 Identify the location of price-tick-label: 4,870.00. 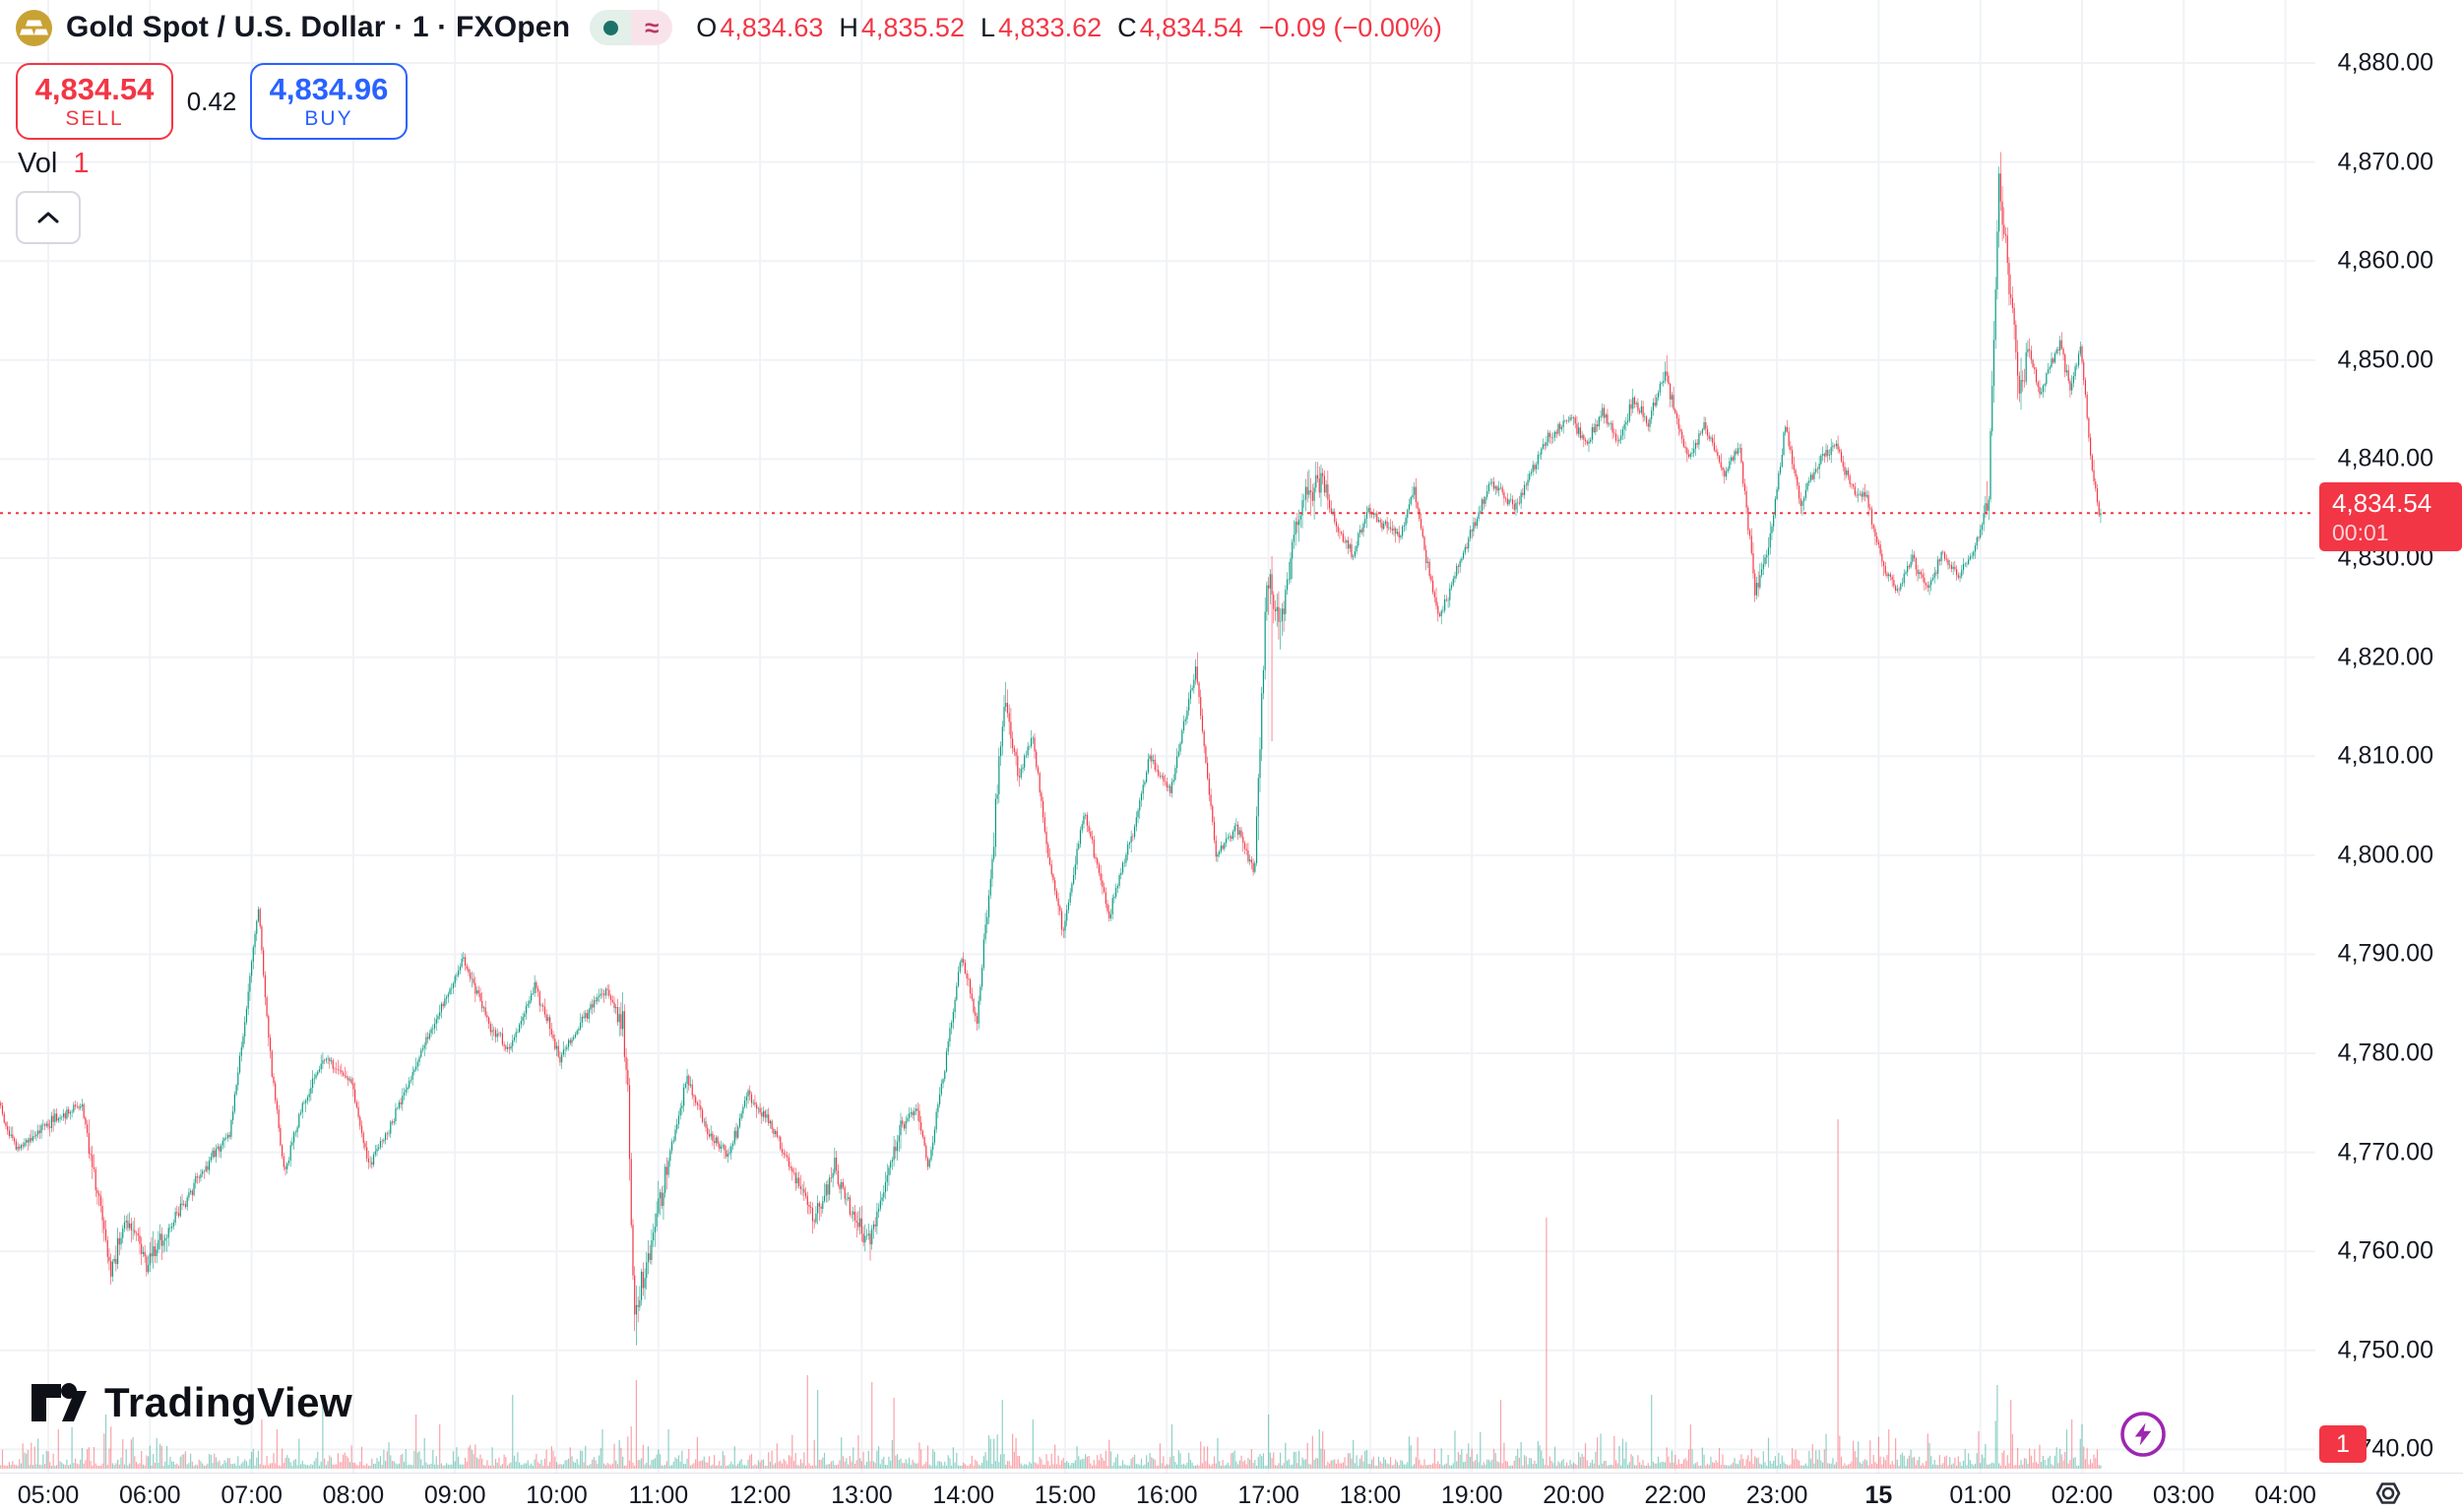
(2385, 162).